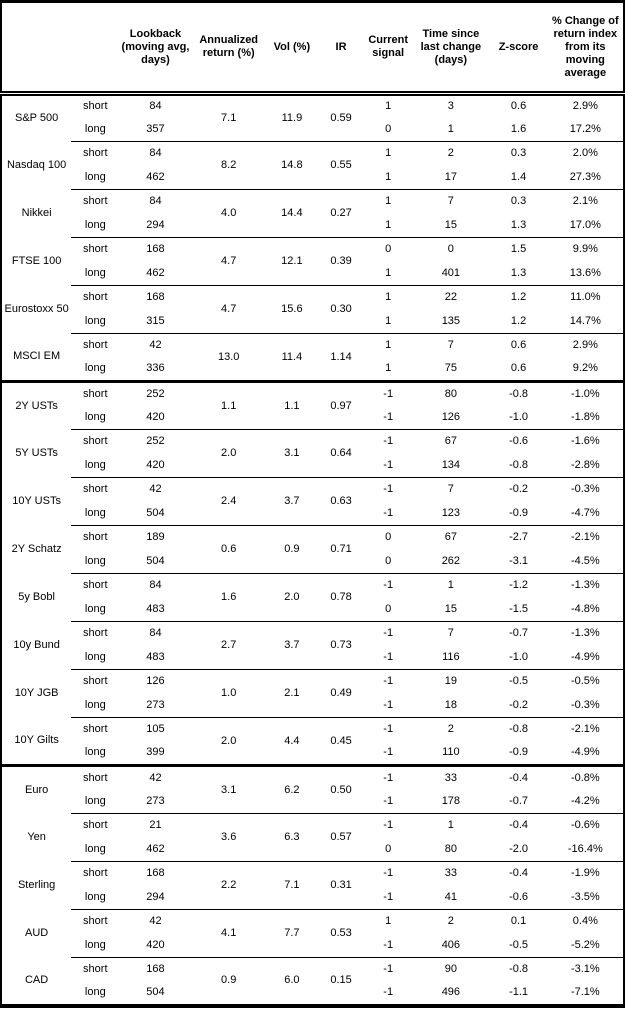 The width and height of the screenshot is (625, 1016). What do you see at coordinates (388, 849) in the screenshot?
I see `signal-value: 0` at bounding box center [388, 849].